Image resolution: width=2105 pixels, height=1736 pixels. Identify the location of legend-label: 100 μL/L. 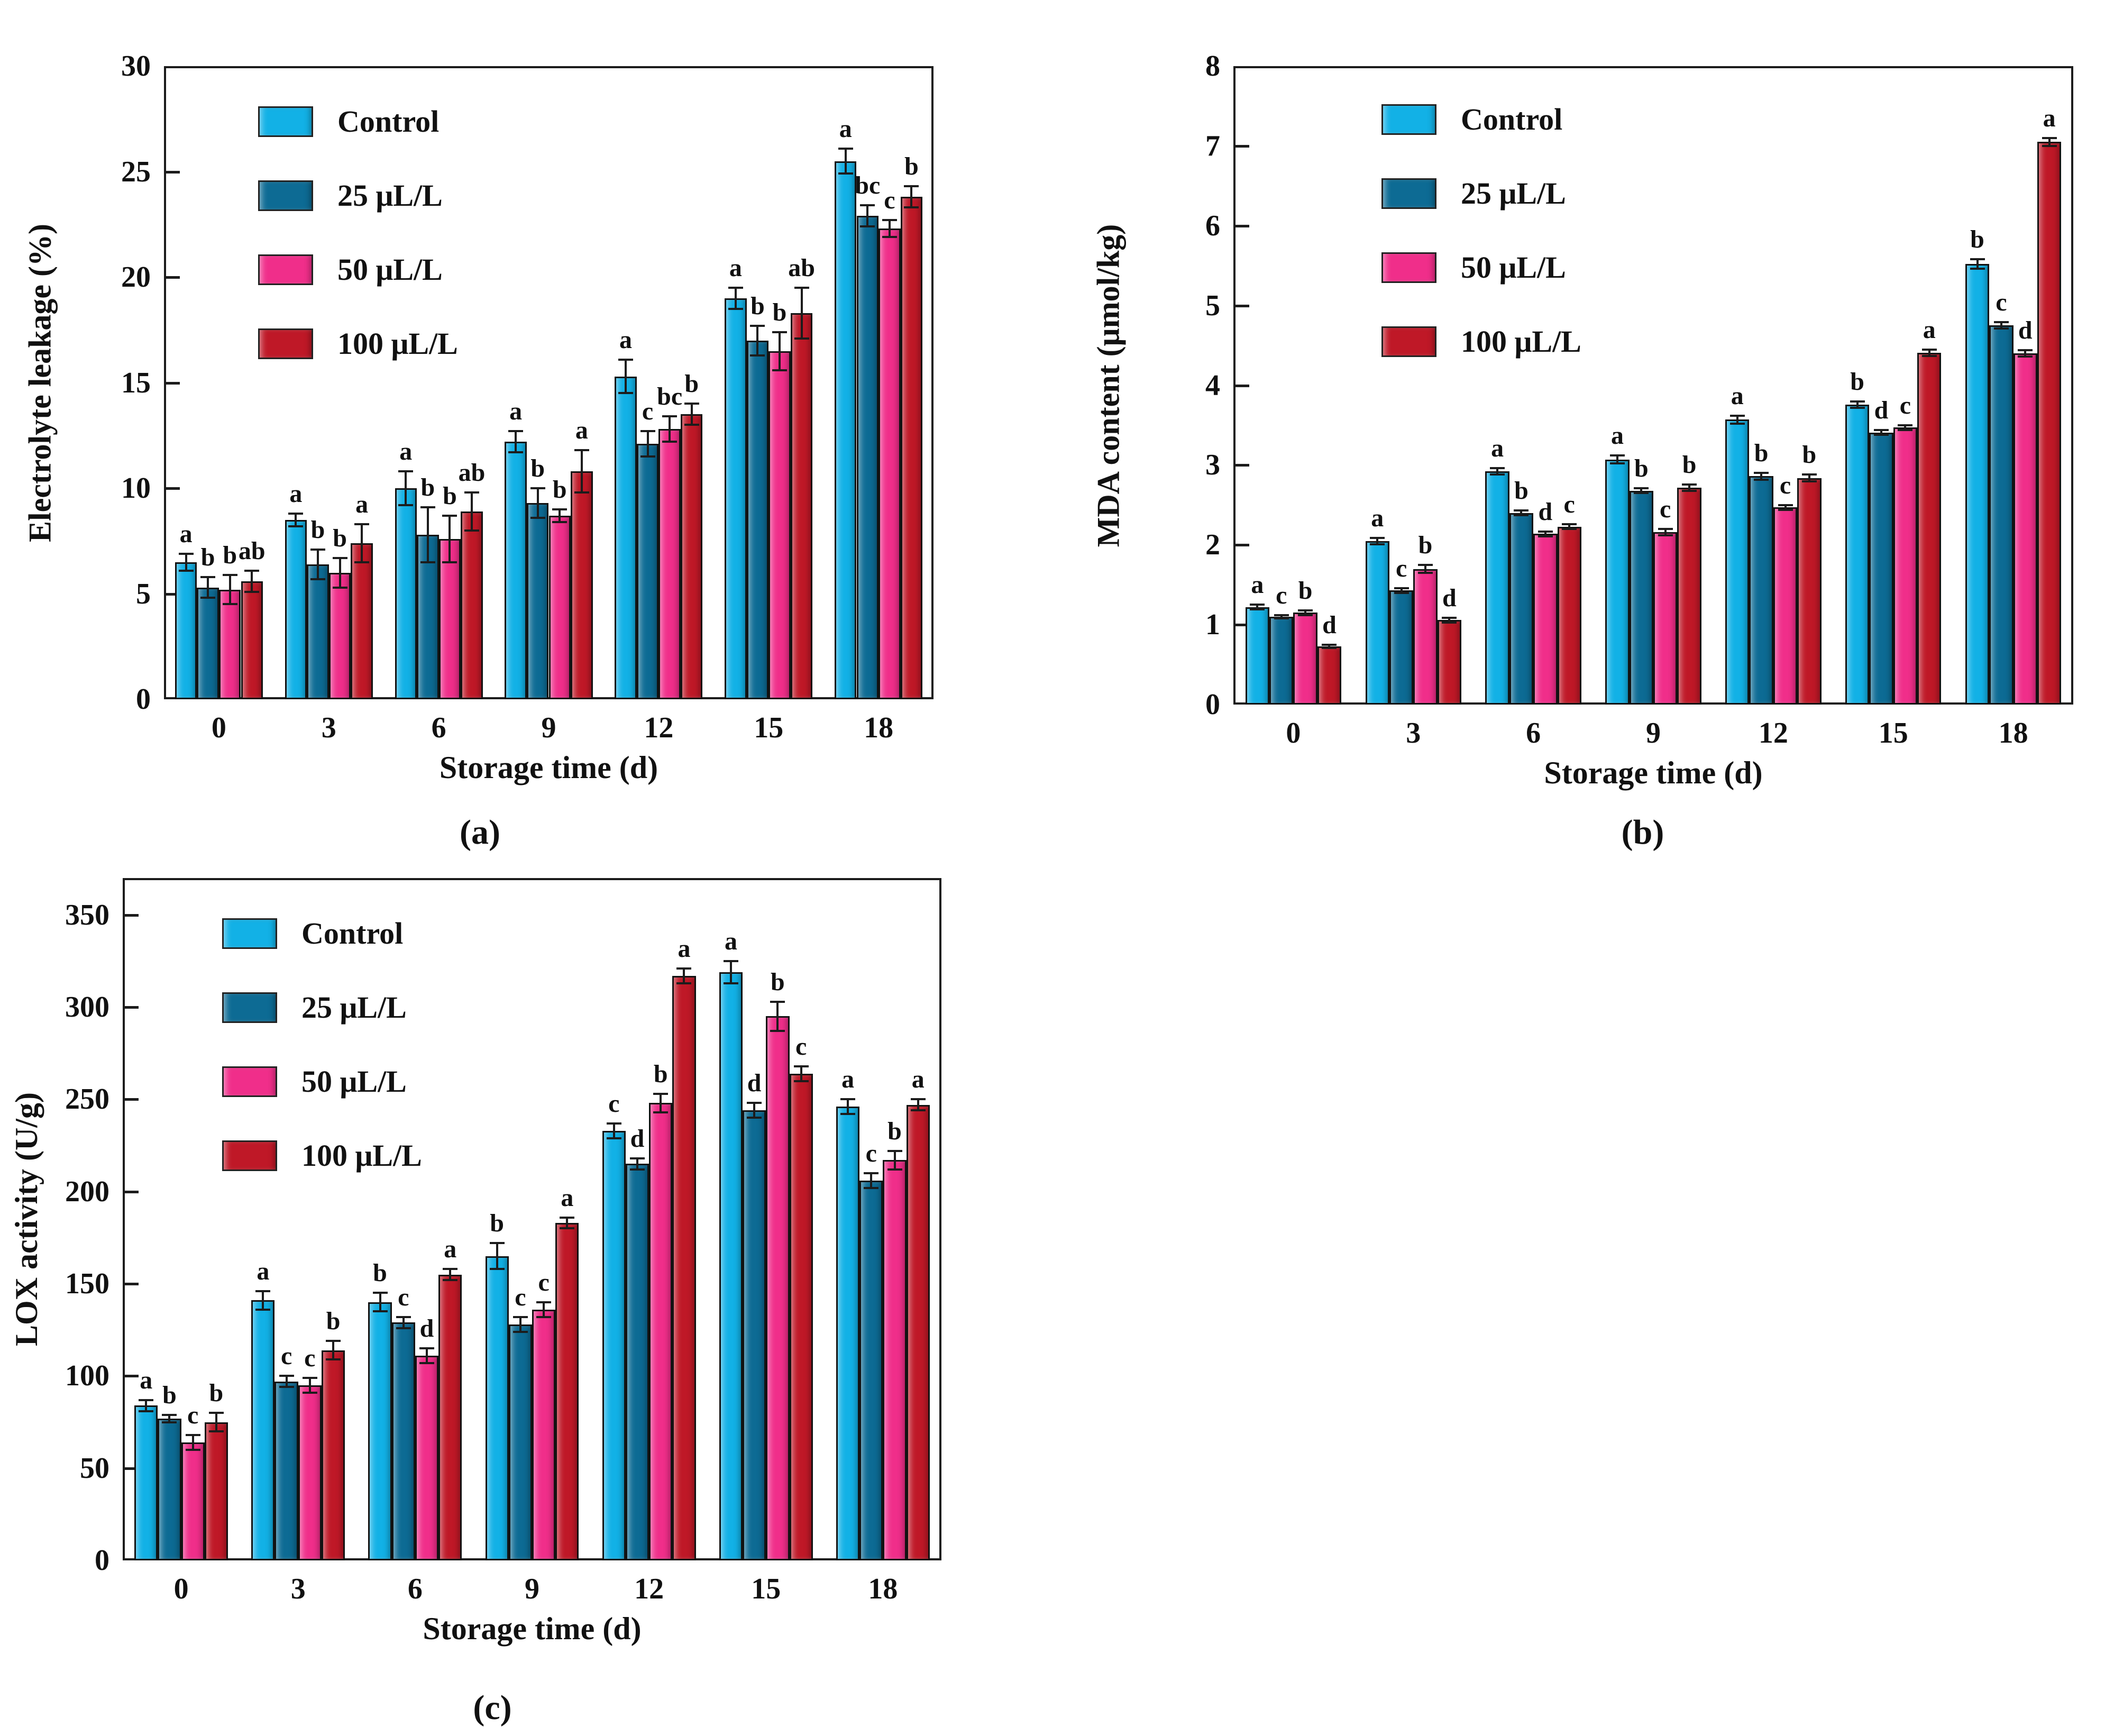
(397, 343).